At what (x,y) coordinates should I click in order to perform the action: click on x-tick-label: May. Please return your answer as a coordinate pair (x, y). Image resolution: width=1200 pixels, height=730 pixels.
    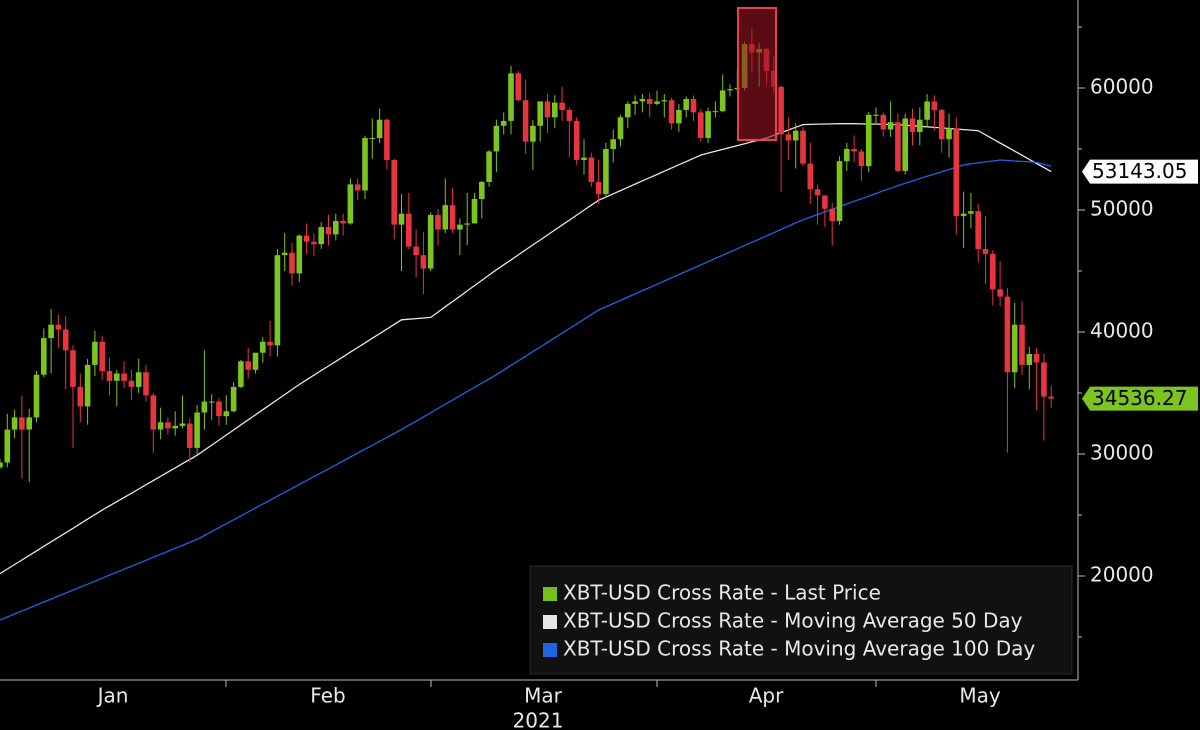
    Looking at the image, I should click on (980, 696).